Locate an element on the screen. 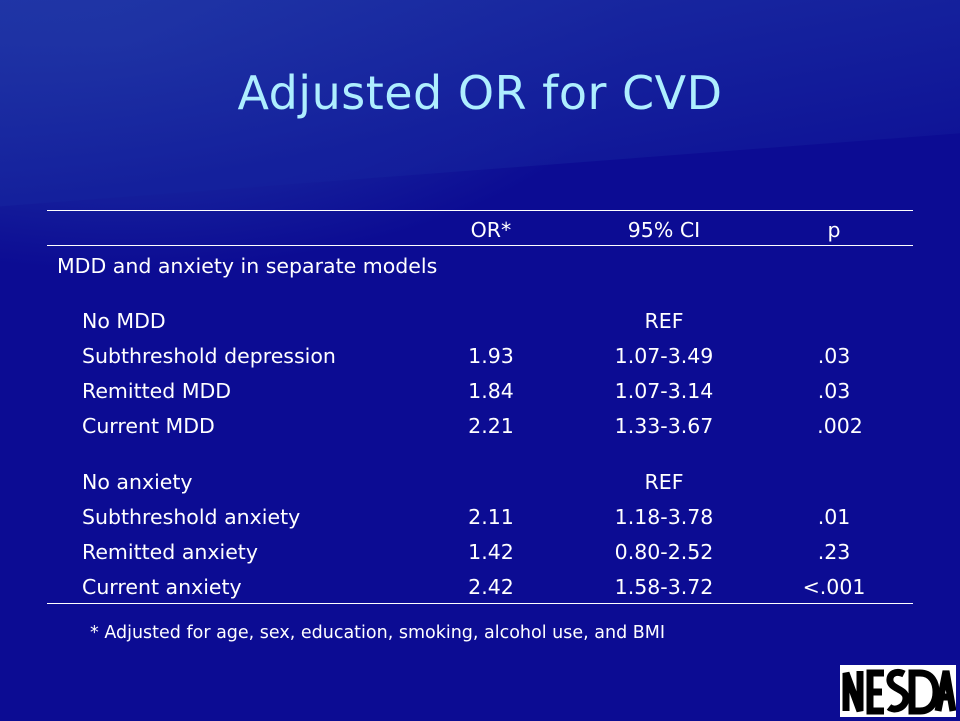 The height and width of the screenshot is (721, 960). row-p: .002 is located at coordinates (840, 426).